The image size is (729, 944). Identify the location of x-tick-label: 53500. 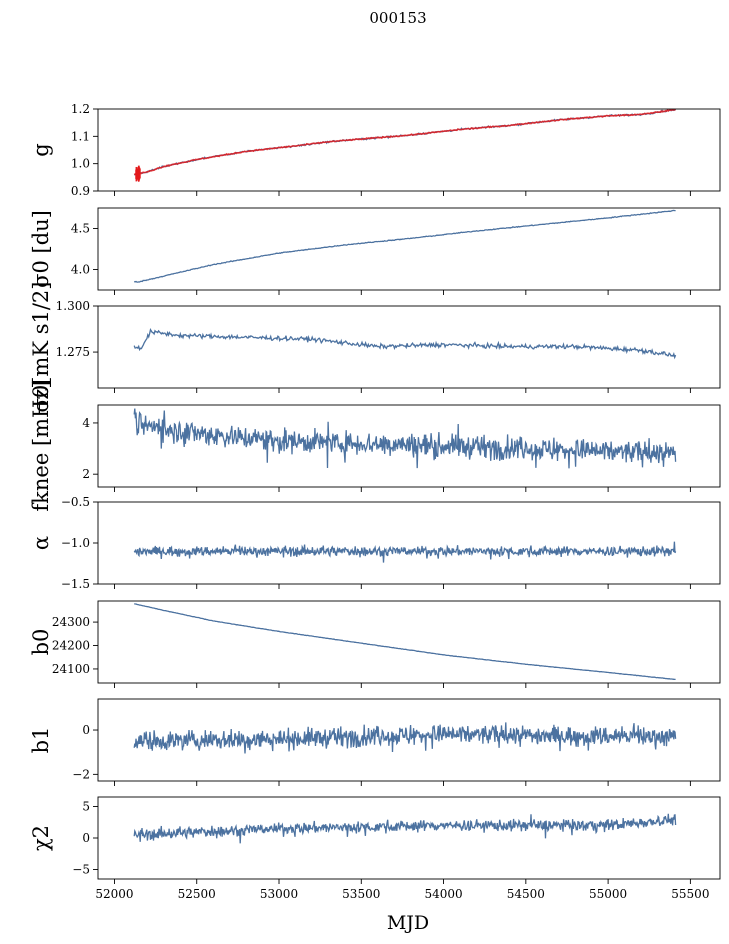
(361, 894).